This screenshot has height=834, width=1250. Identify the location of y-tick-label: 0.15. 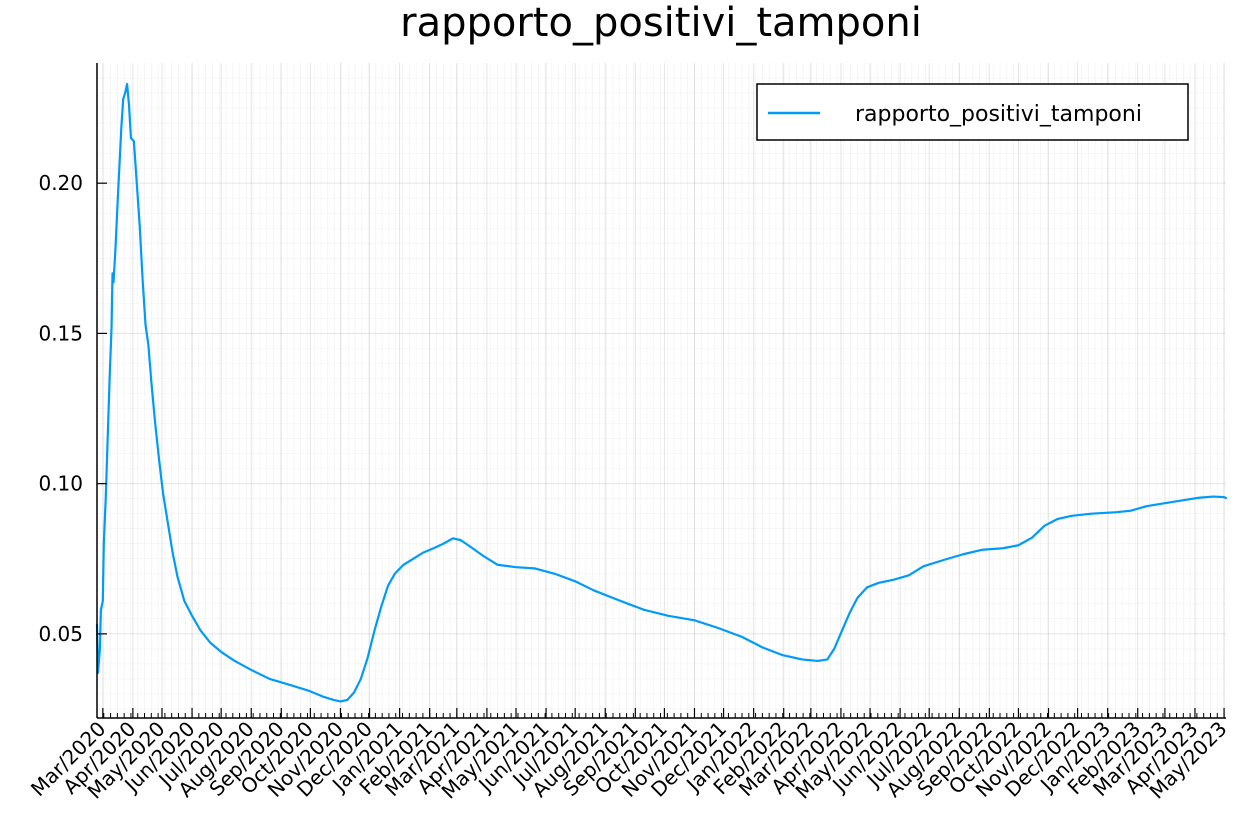
(60, 333).